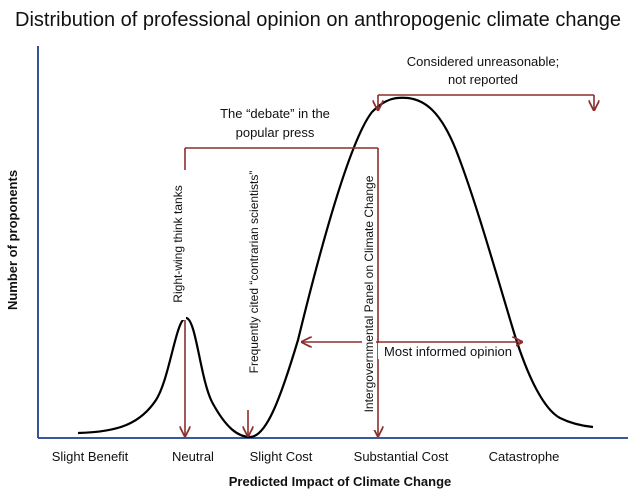 This screenshot has width=637, height=496. What do you see at coordinates (401, 456) in the screenshot?
I see `x-tick-label: Substantial Cost` at bounding box center [401, 456].